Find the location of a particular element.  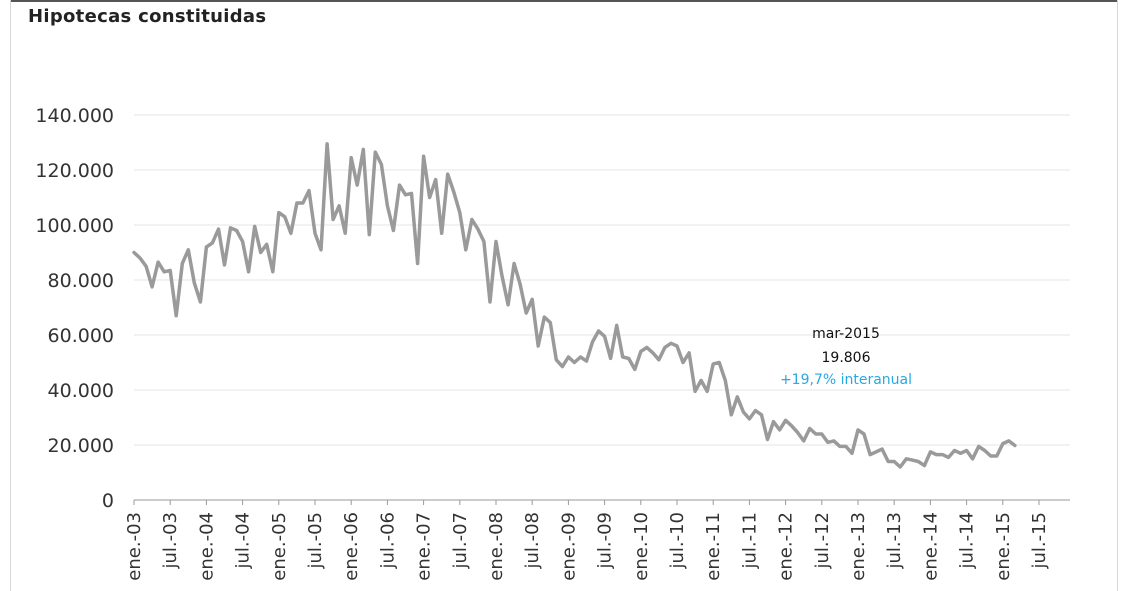

x-tick-label: ene.-08 is located at coordinates (496, 546).